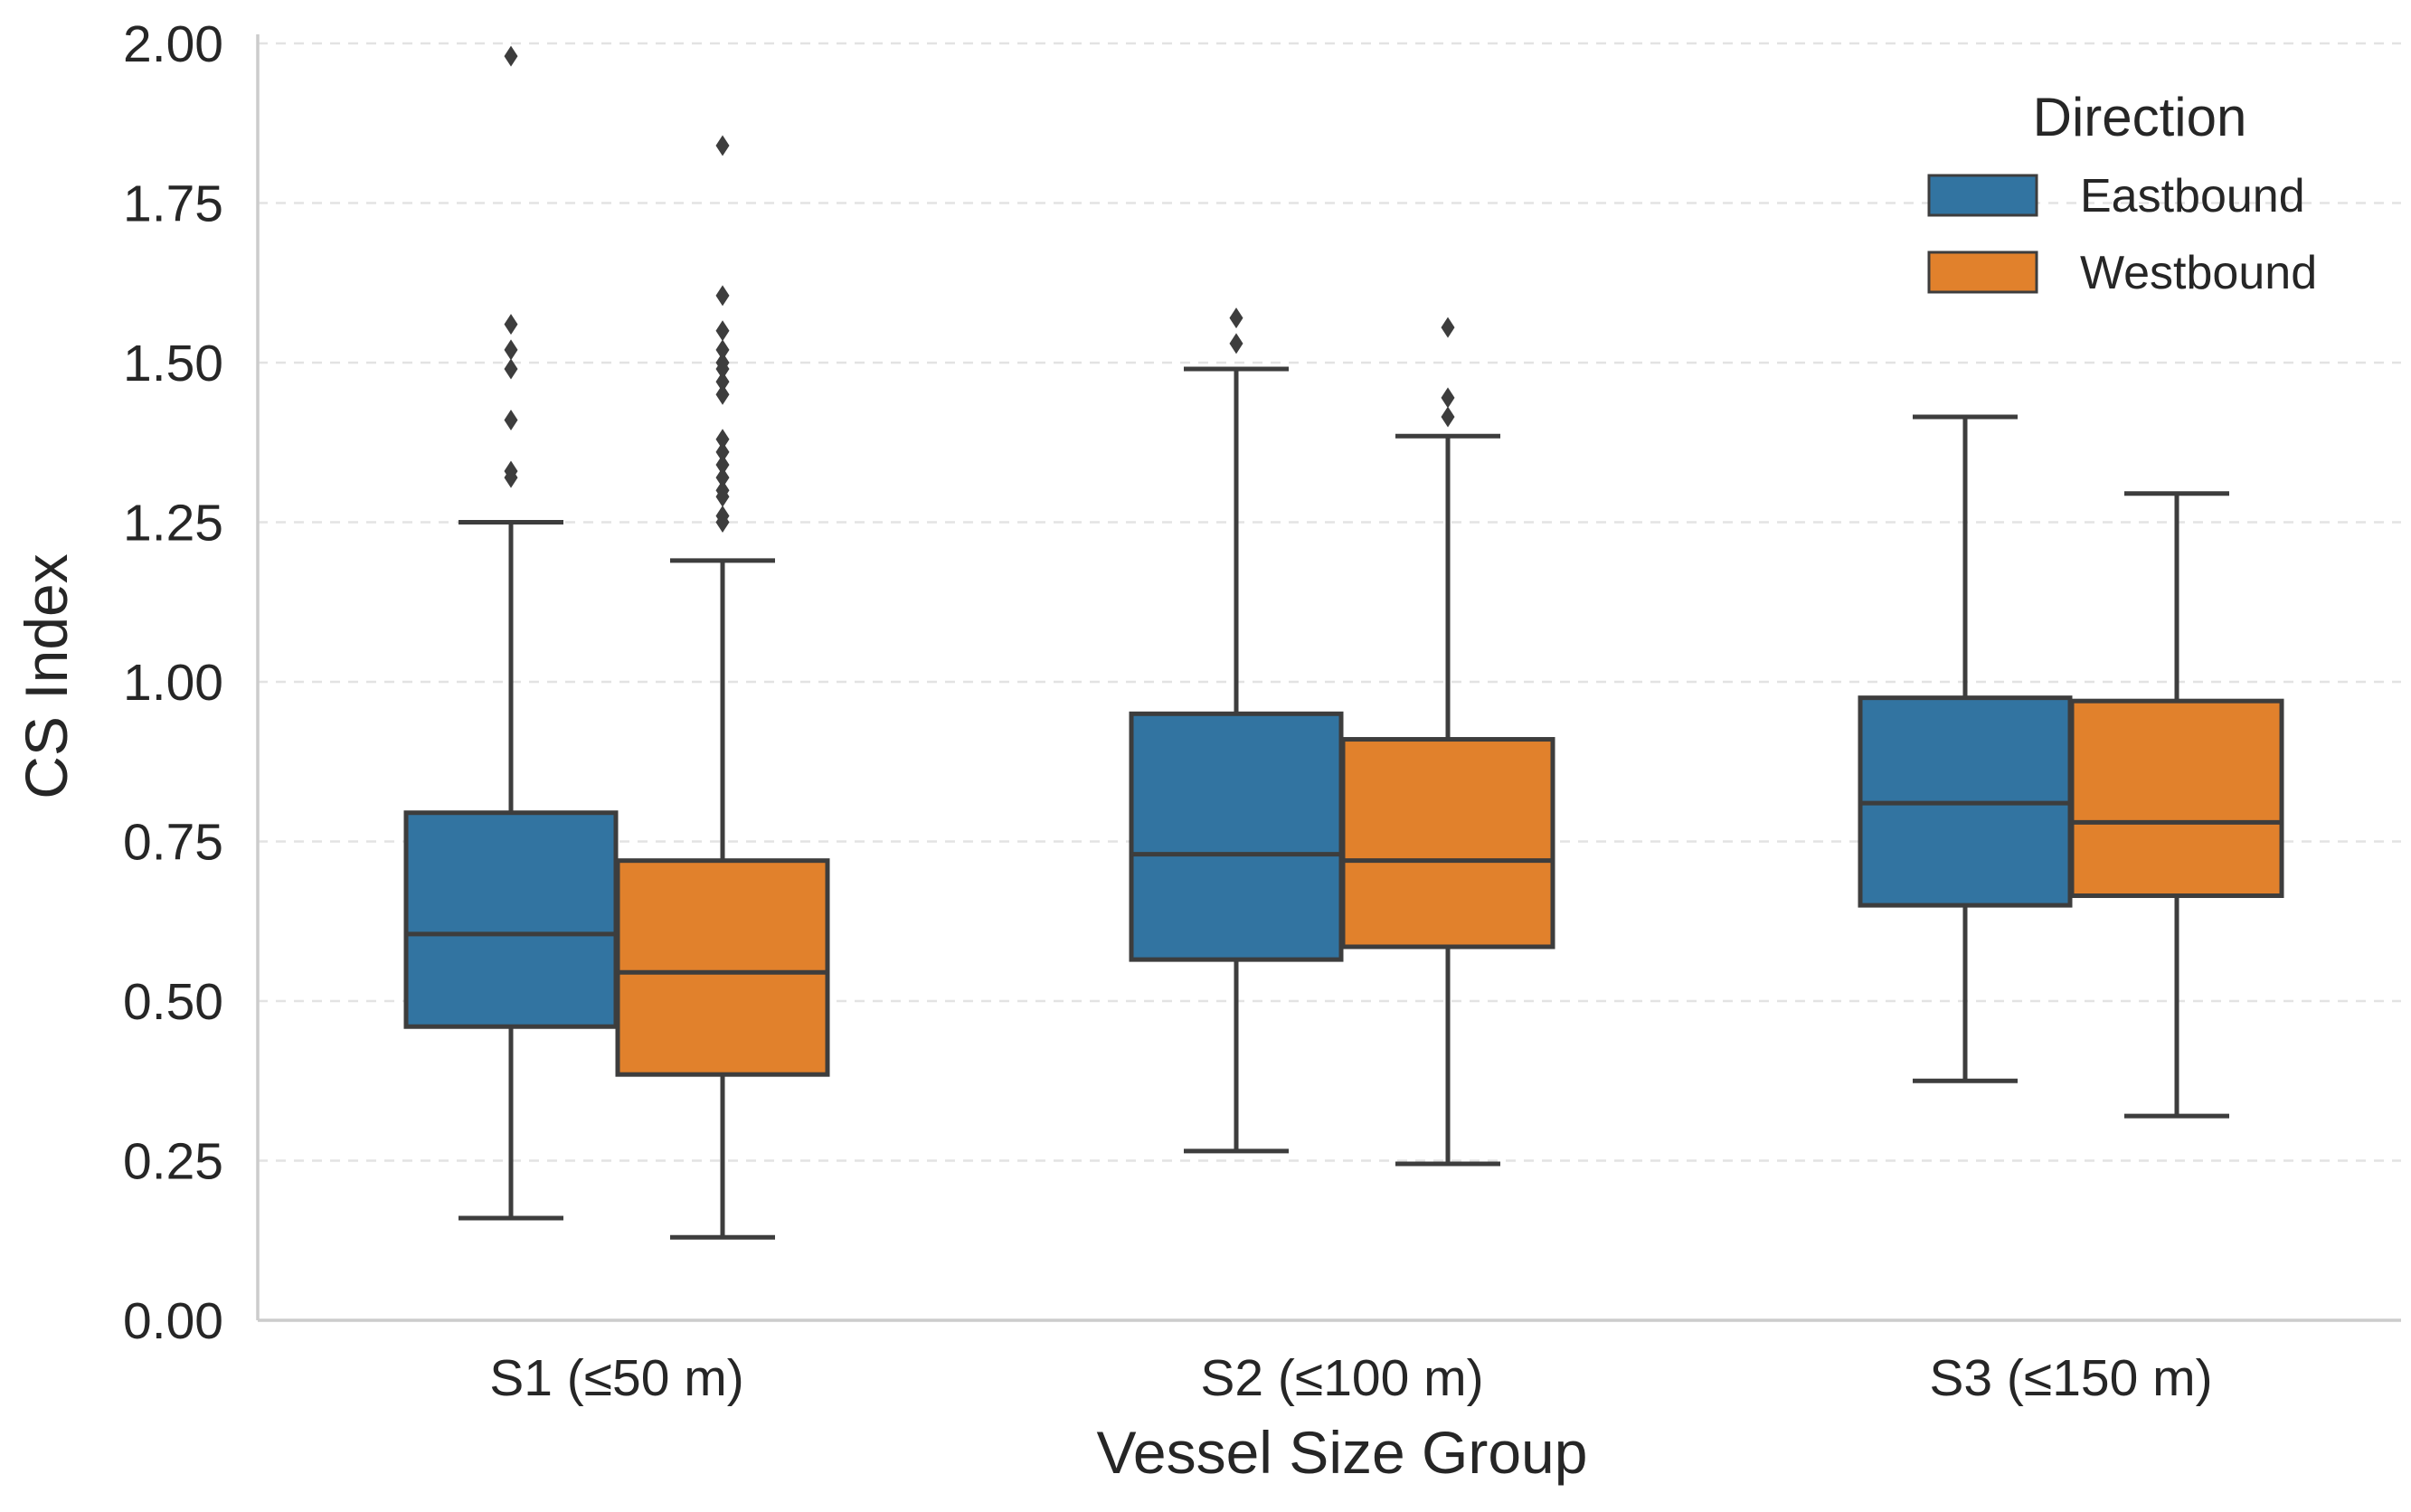  I want to click on x-axis-title: Vessel Size Group, so click(1342, 1452).